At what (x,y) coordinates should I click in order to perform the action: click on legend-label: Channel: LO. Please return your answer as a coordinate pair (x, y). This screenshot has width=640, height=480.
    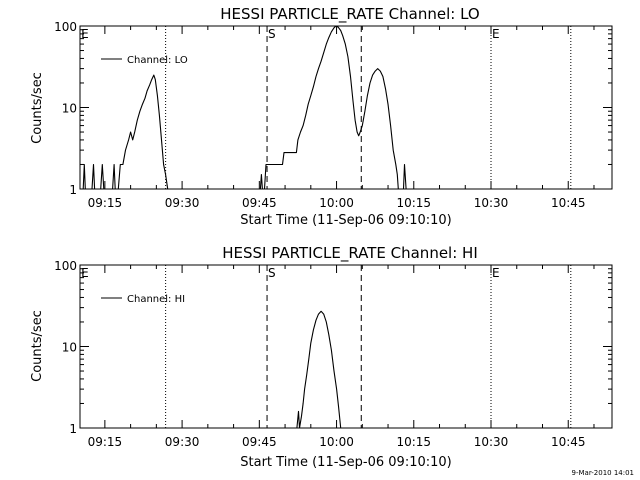
    Looking at the image, I should click on (157, 60).